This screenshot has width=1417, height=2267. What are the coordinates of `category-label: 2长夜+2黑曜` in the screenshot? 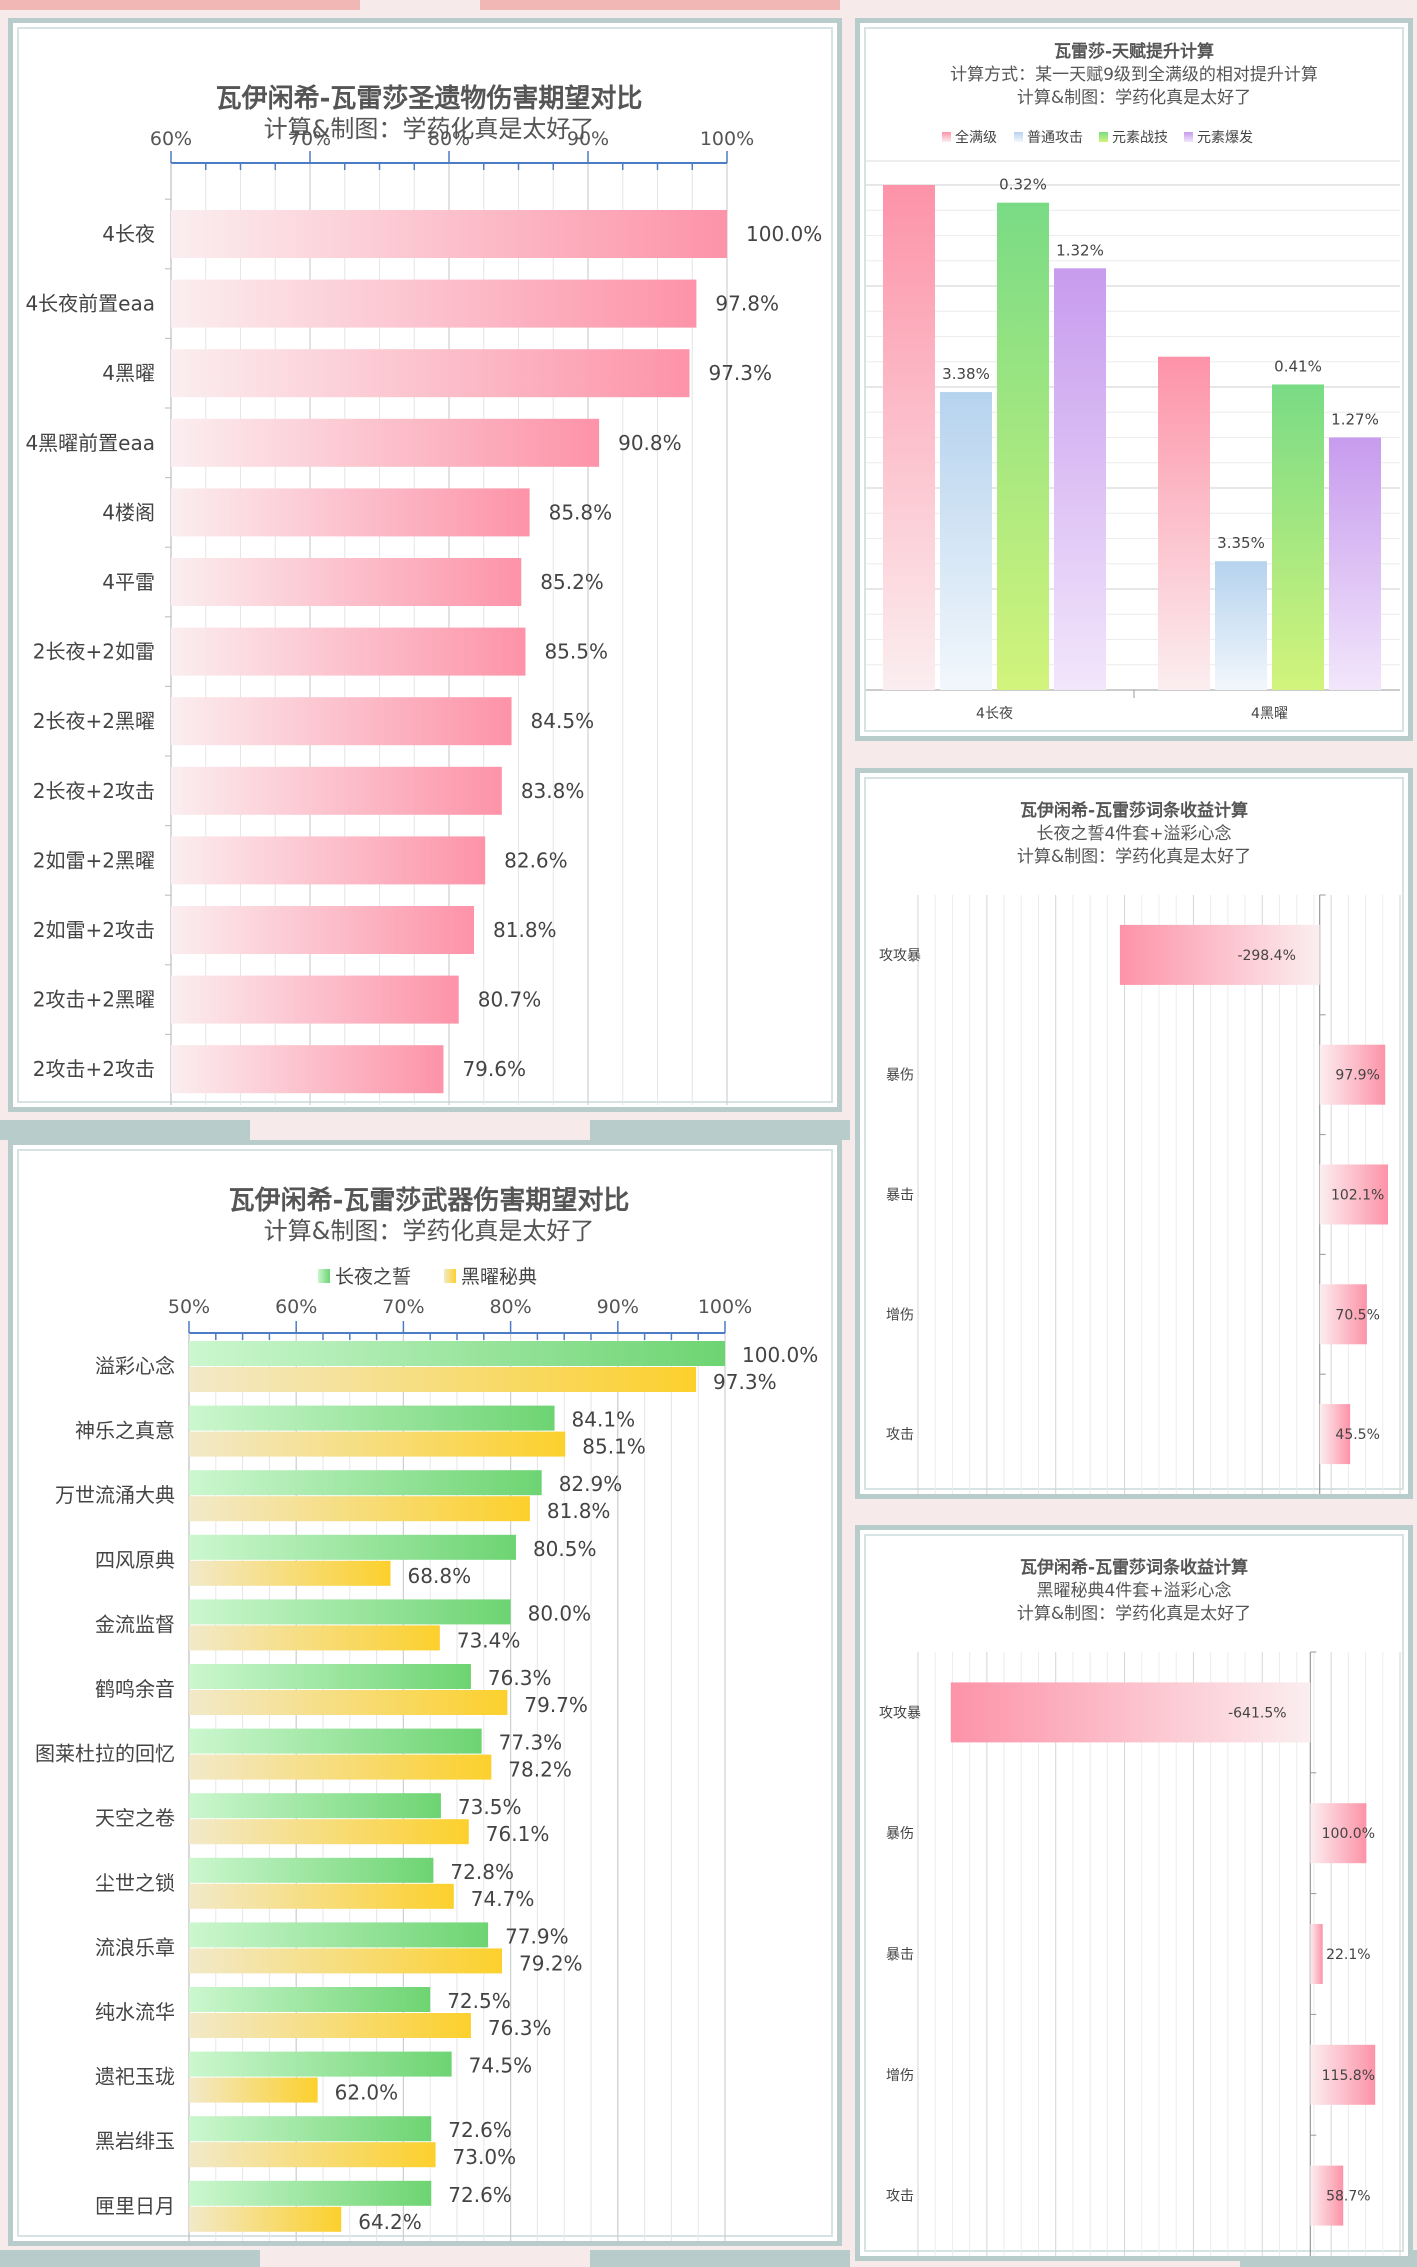 It's located at (94, 721).